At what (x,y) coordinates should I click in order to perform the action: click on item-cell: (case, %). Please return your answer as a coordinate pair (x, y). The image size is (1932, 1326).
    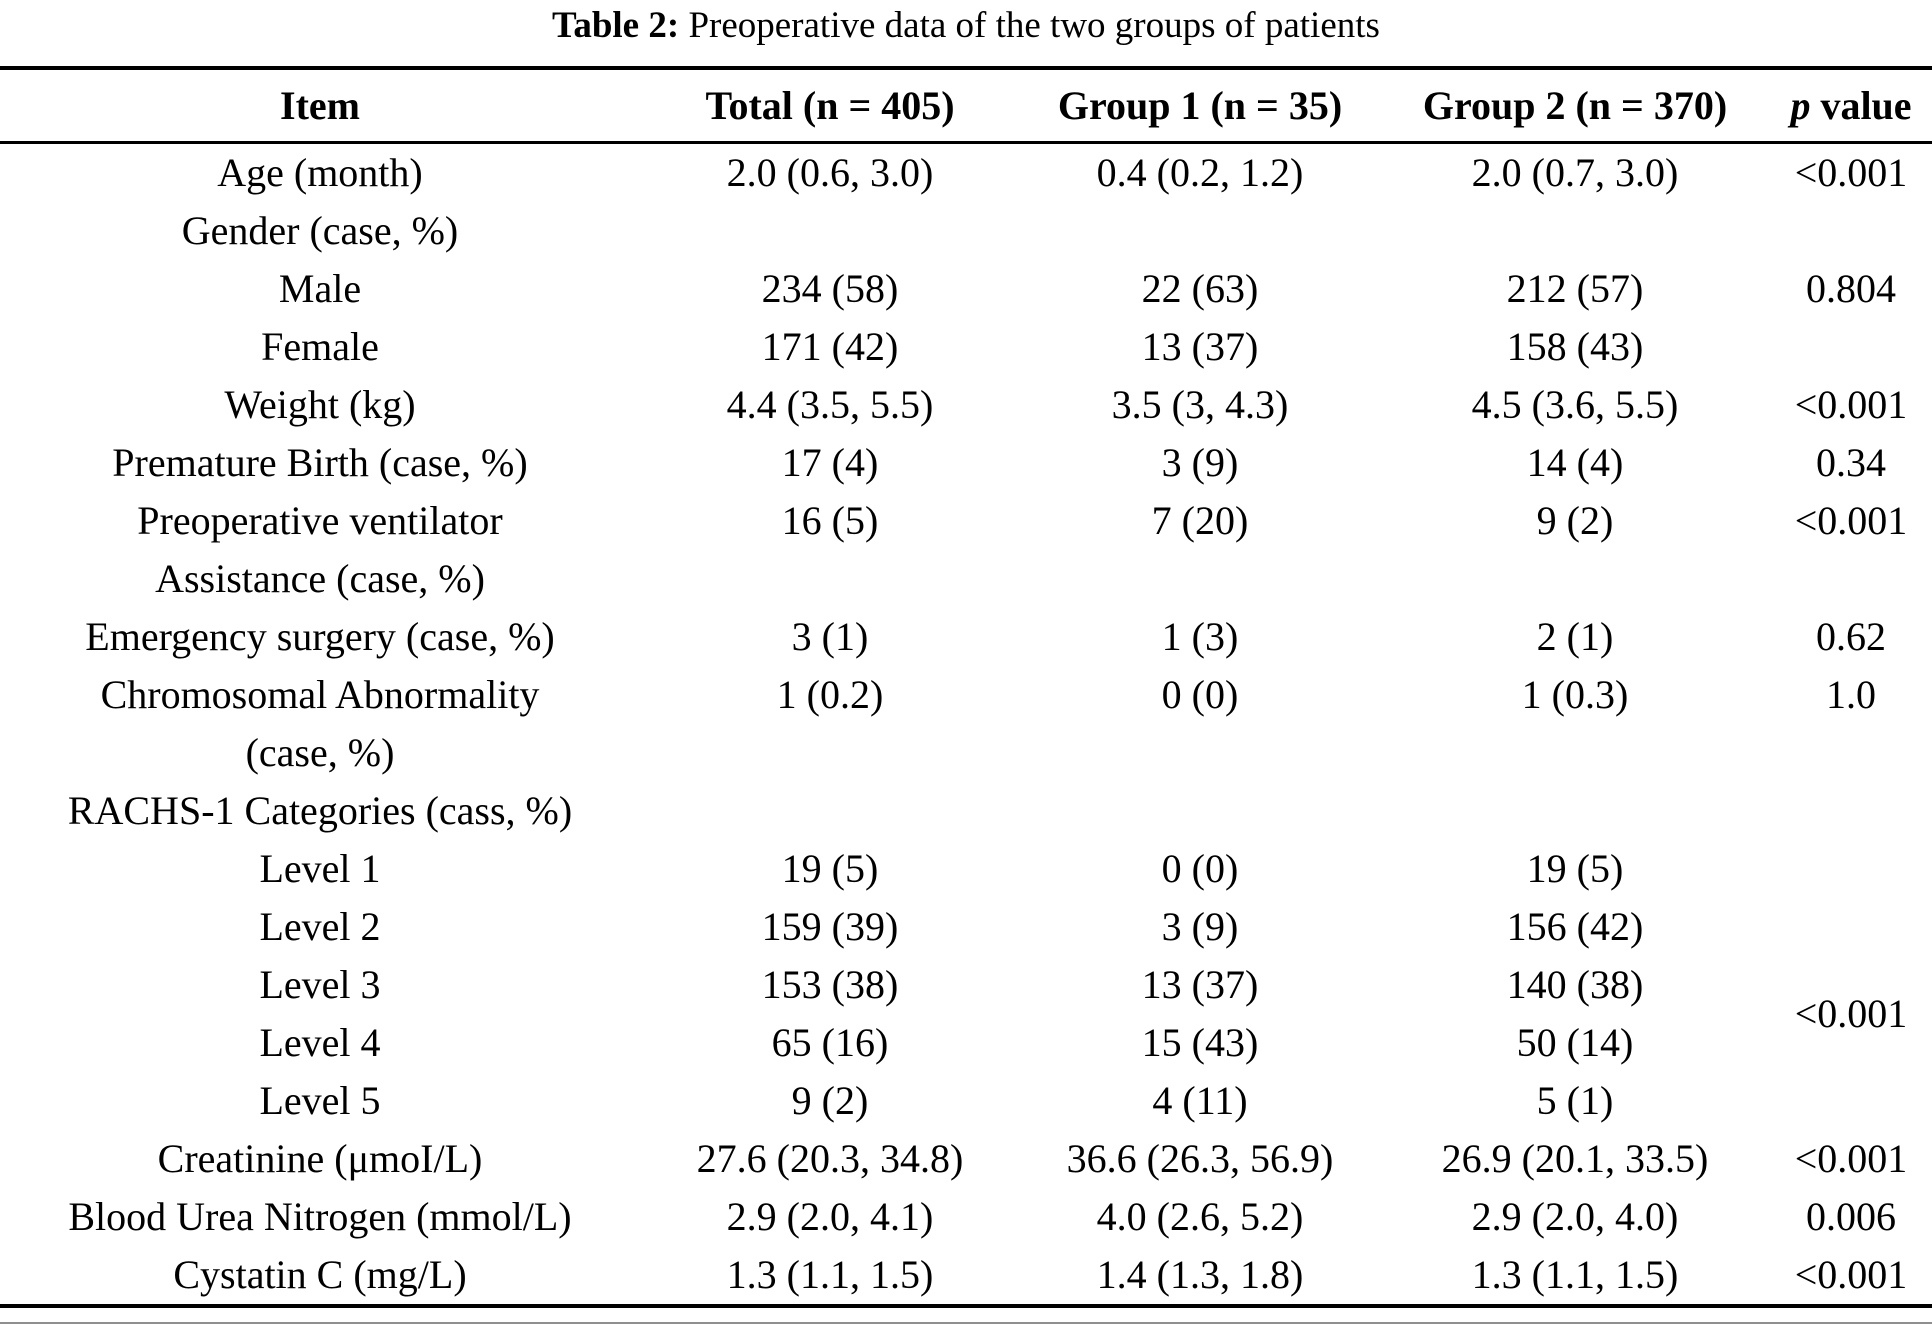
    Looking at the image, I should click on (320, 752).